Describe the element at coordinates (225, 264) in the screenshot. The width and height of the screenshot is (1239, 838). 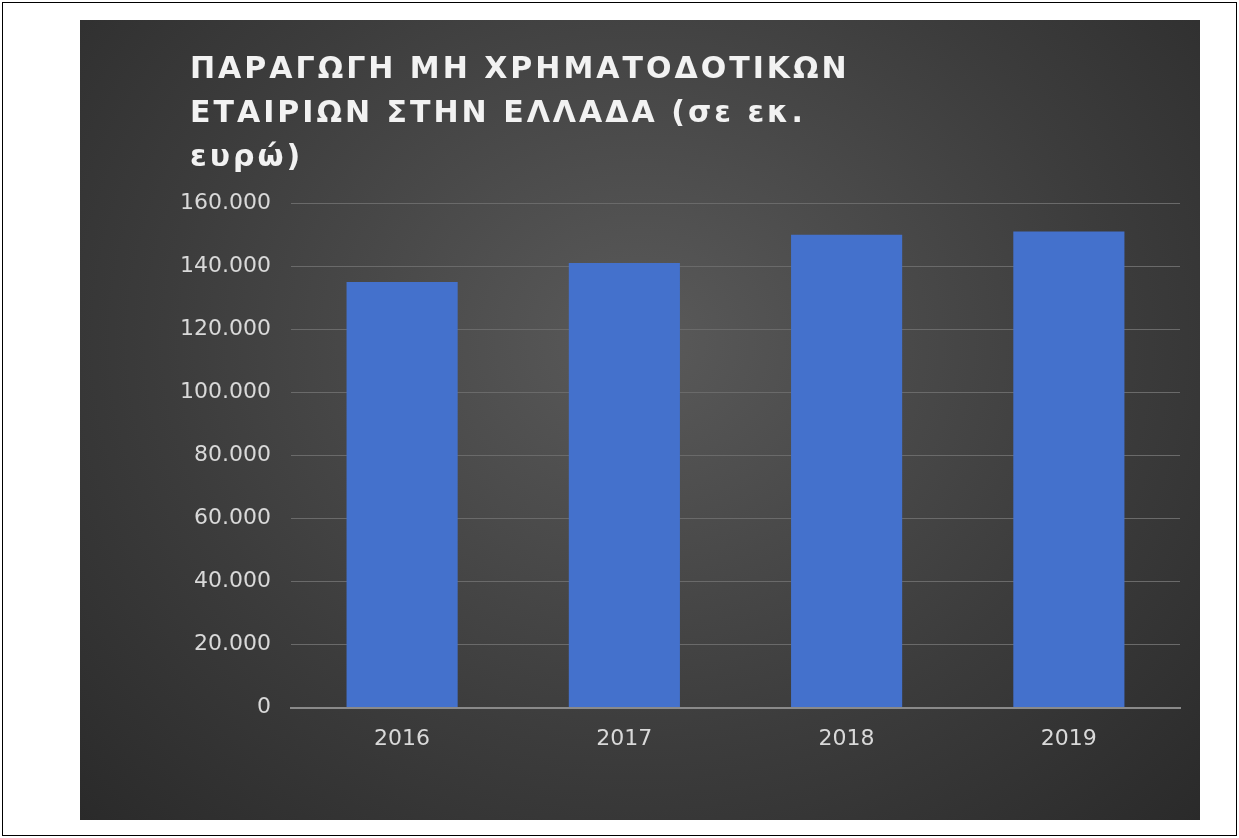
I see `y-tick-label: 140.000` at that location.